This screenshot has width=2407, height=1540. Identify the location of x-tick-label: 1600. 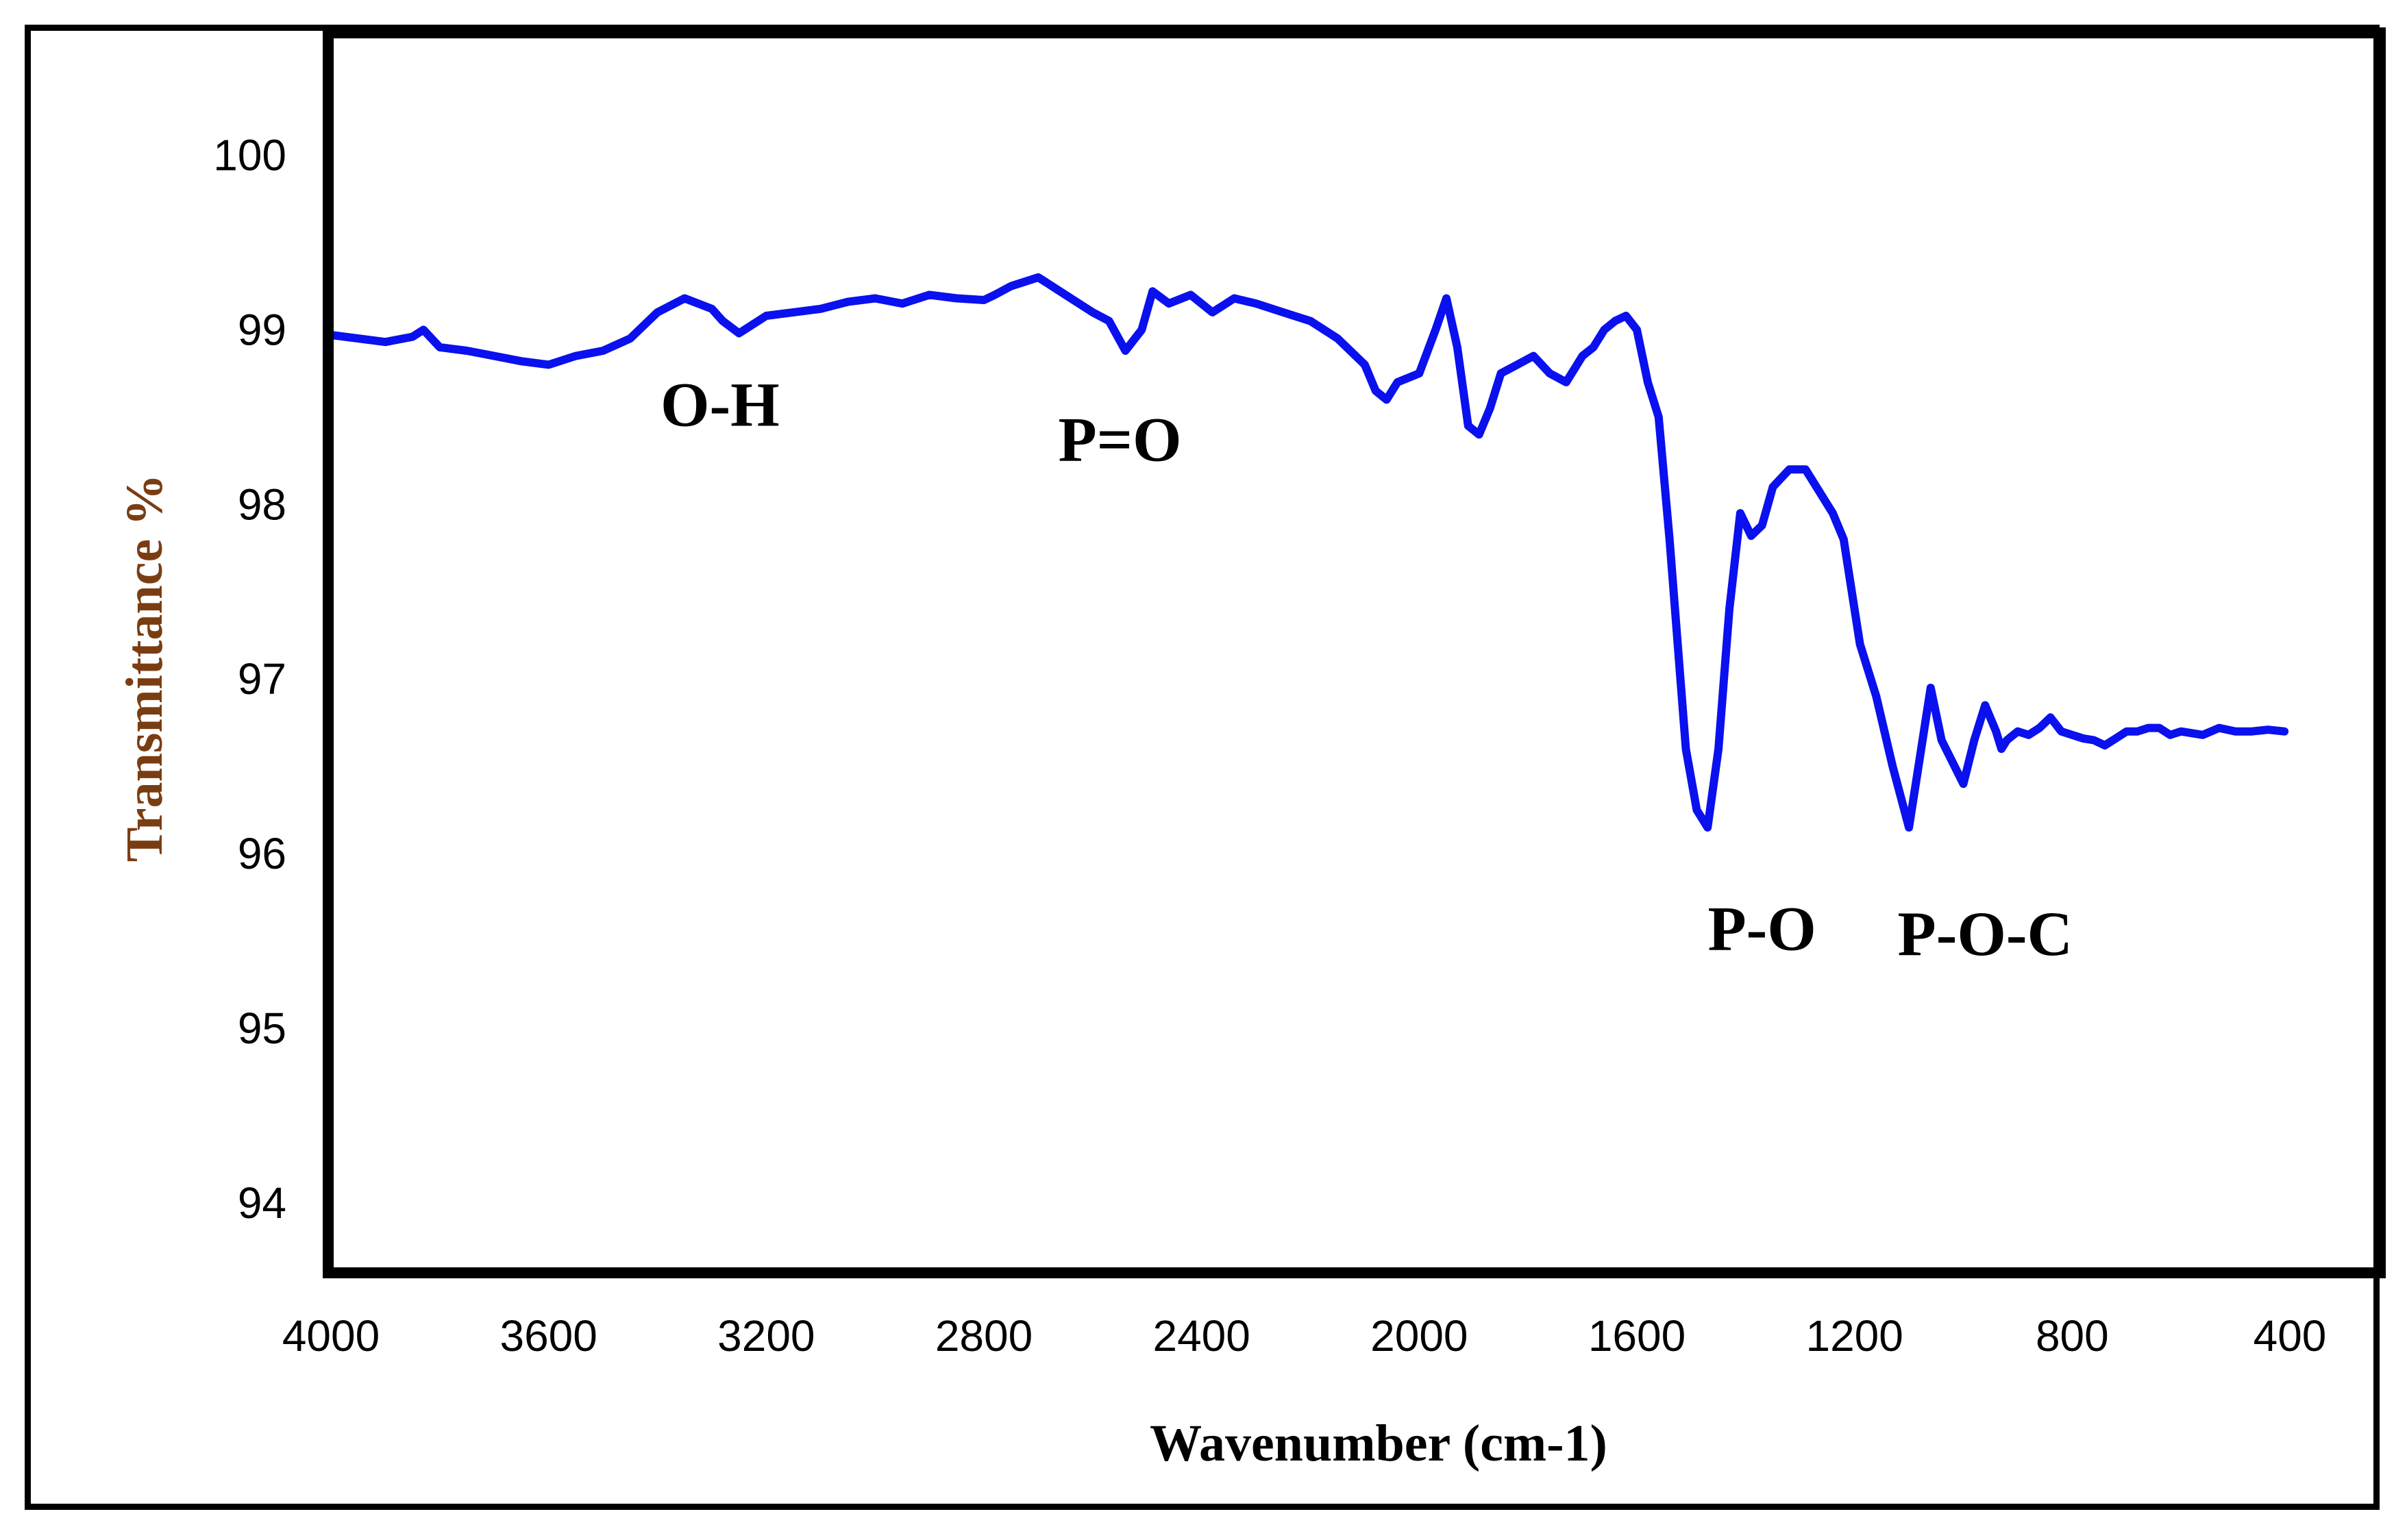
(1637, 1336).